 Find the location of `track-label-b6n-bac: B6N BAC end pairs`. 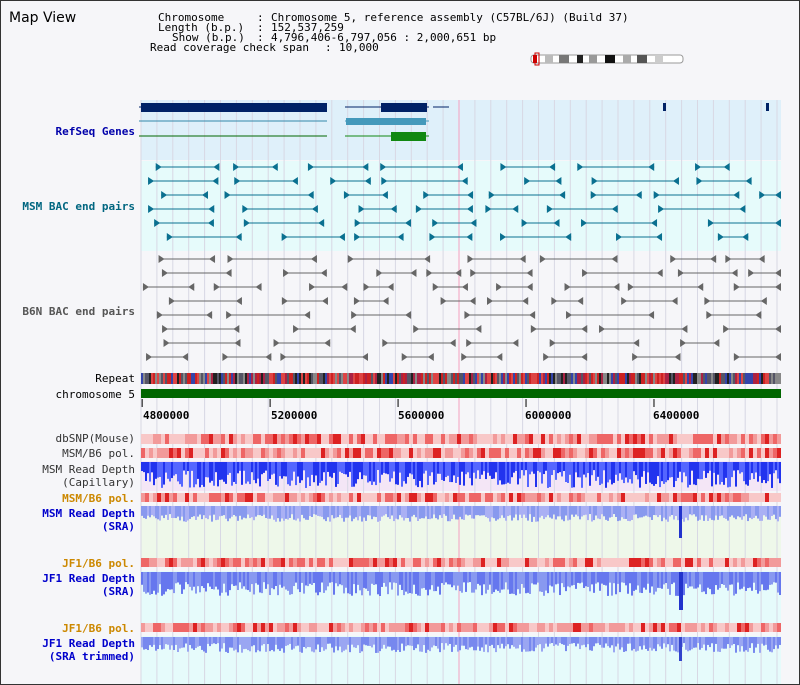

track-label-b6n-bac: B6N BAC end pairs is located at coordinates (78, 311).